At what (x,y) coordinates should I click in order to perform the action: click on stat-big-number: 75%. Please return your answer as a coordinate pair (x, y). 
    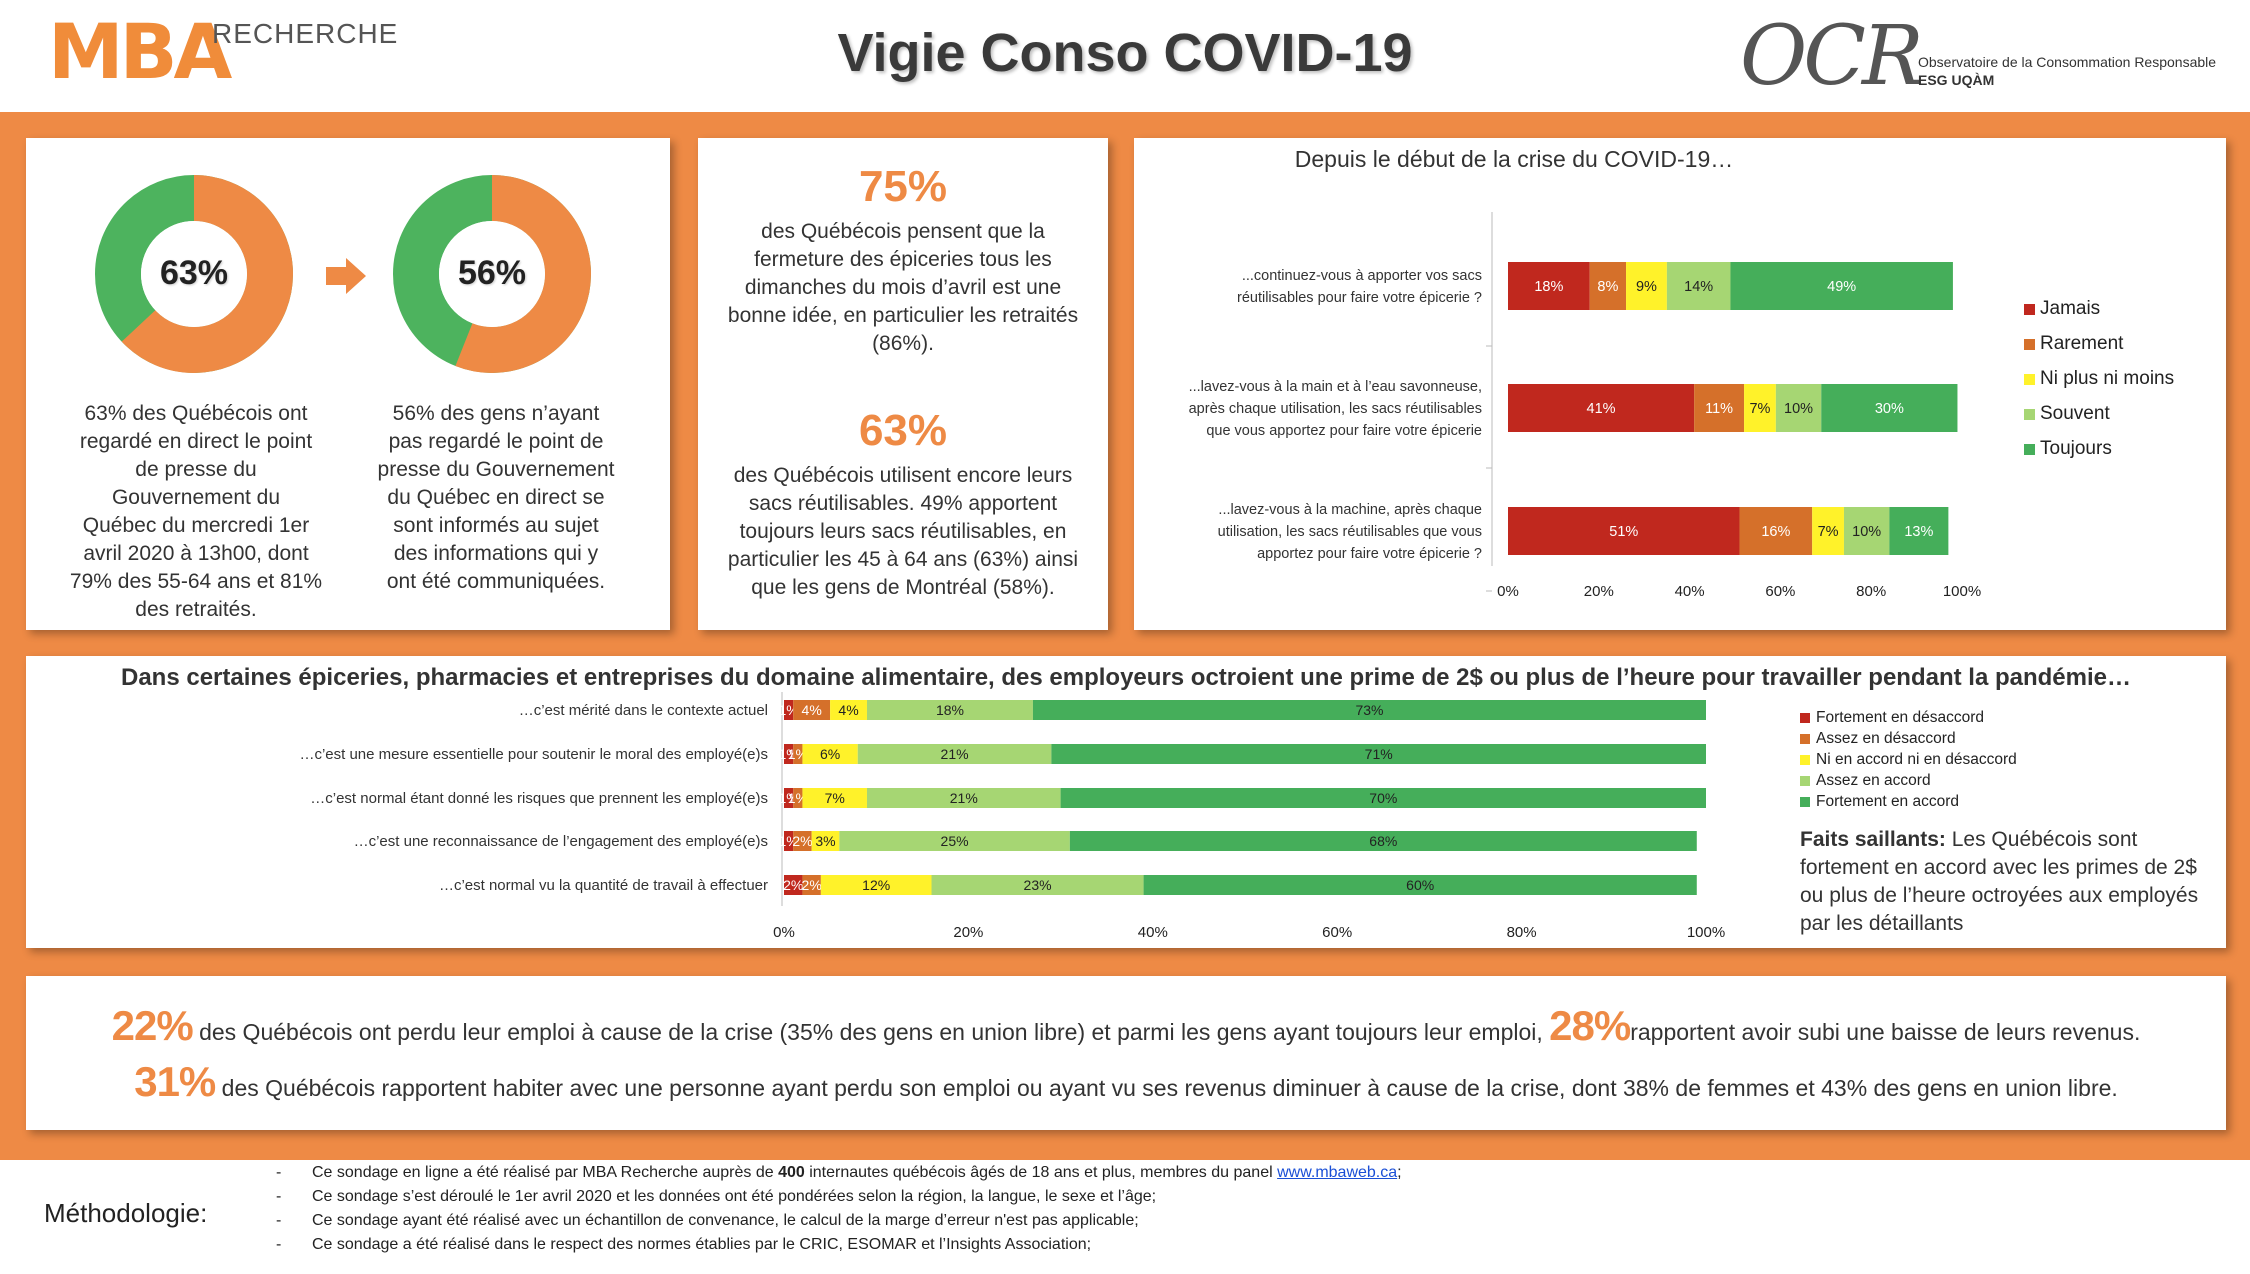
    Looking at the image, I should click on (903, 186).